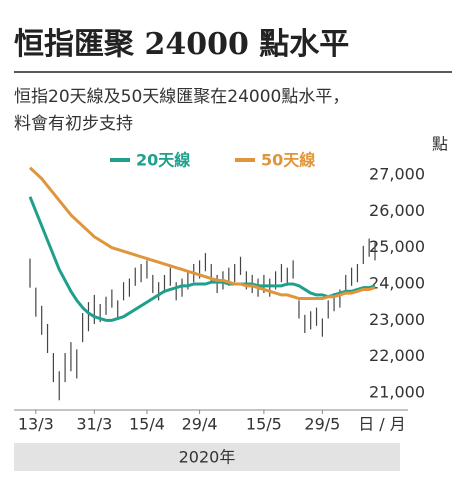 This screenshot has width=466, height=493. What do you see at coordinates (147, 424) in the screenshot?
I see `x-tick-label: 15/4` at bounding box center [147, 424].